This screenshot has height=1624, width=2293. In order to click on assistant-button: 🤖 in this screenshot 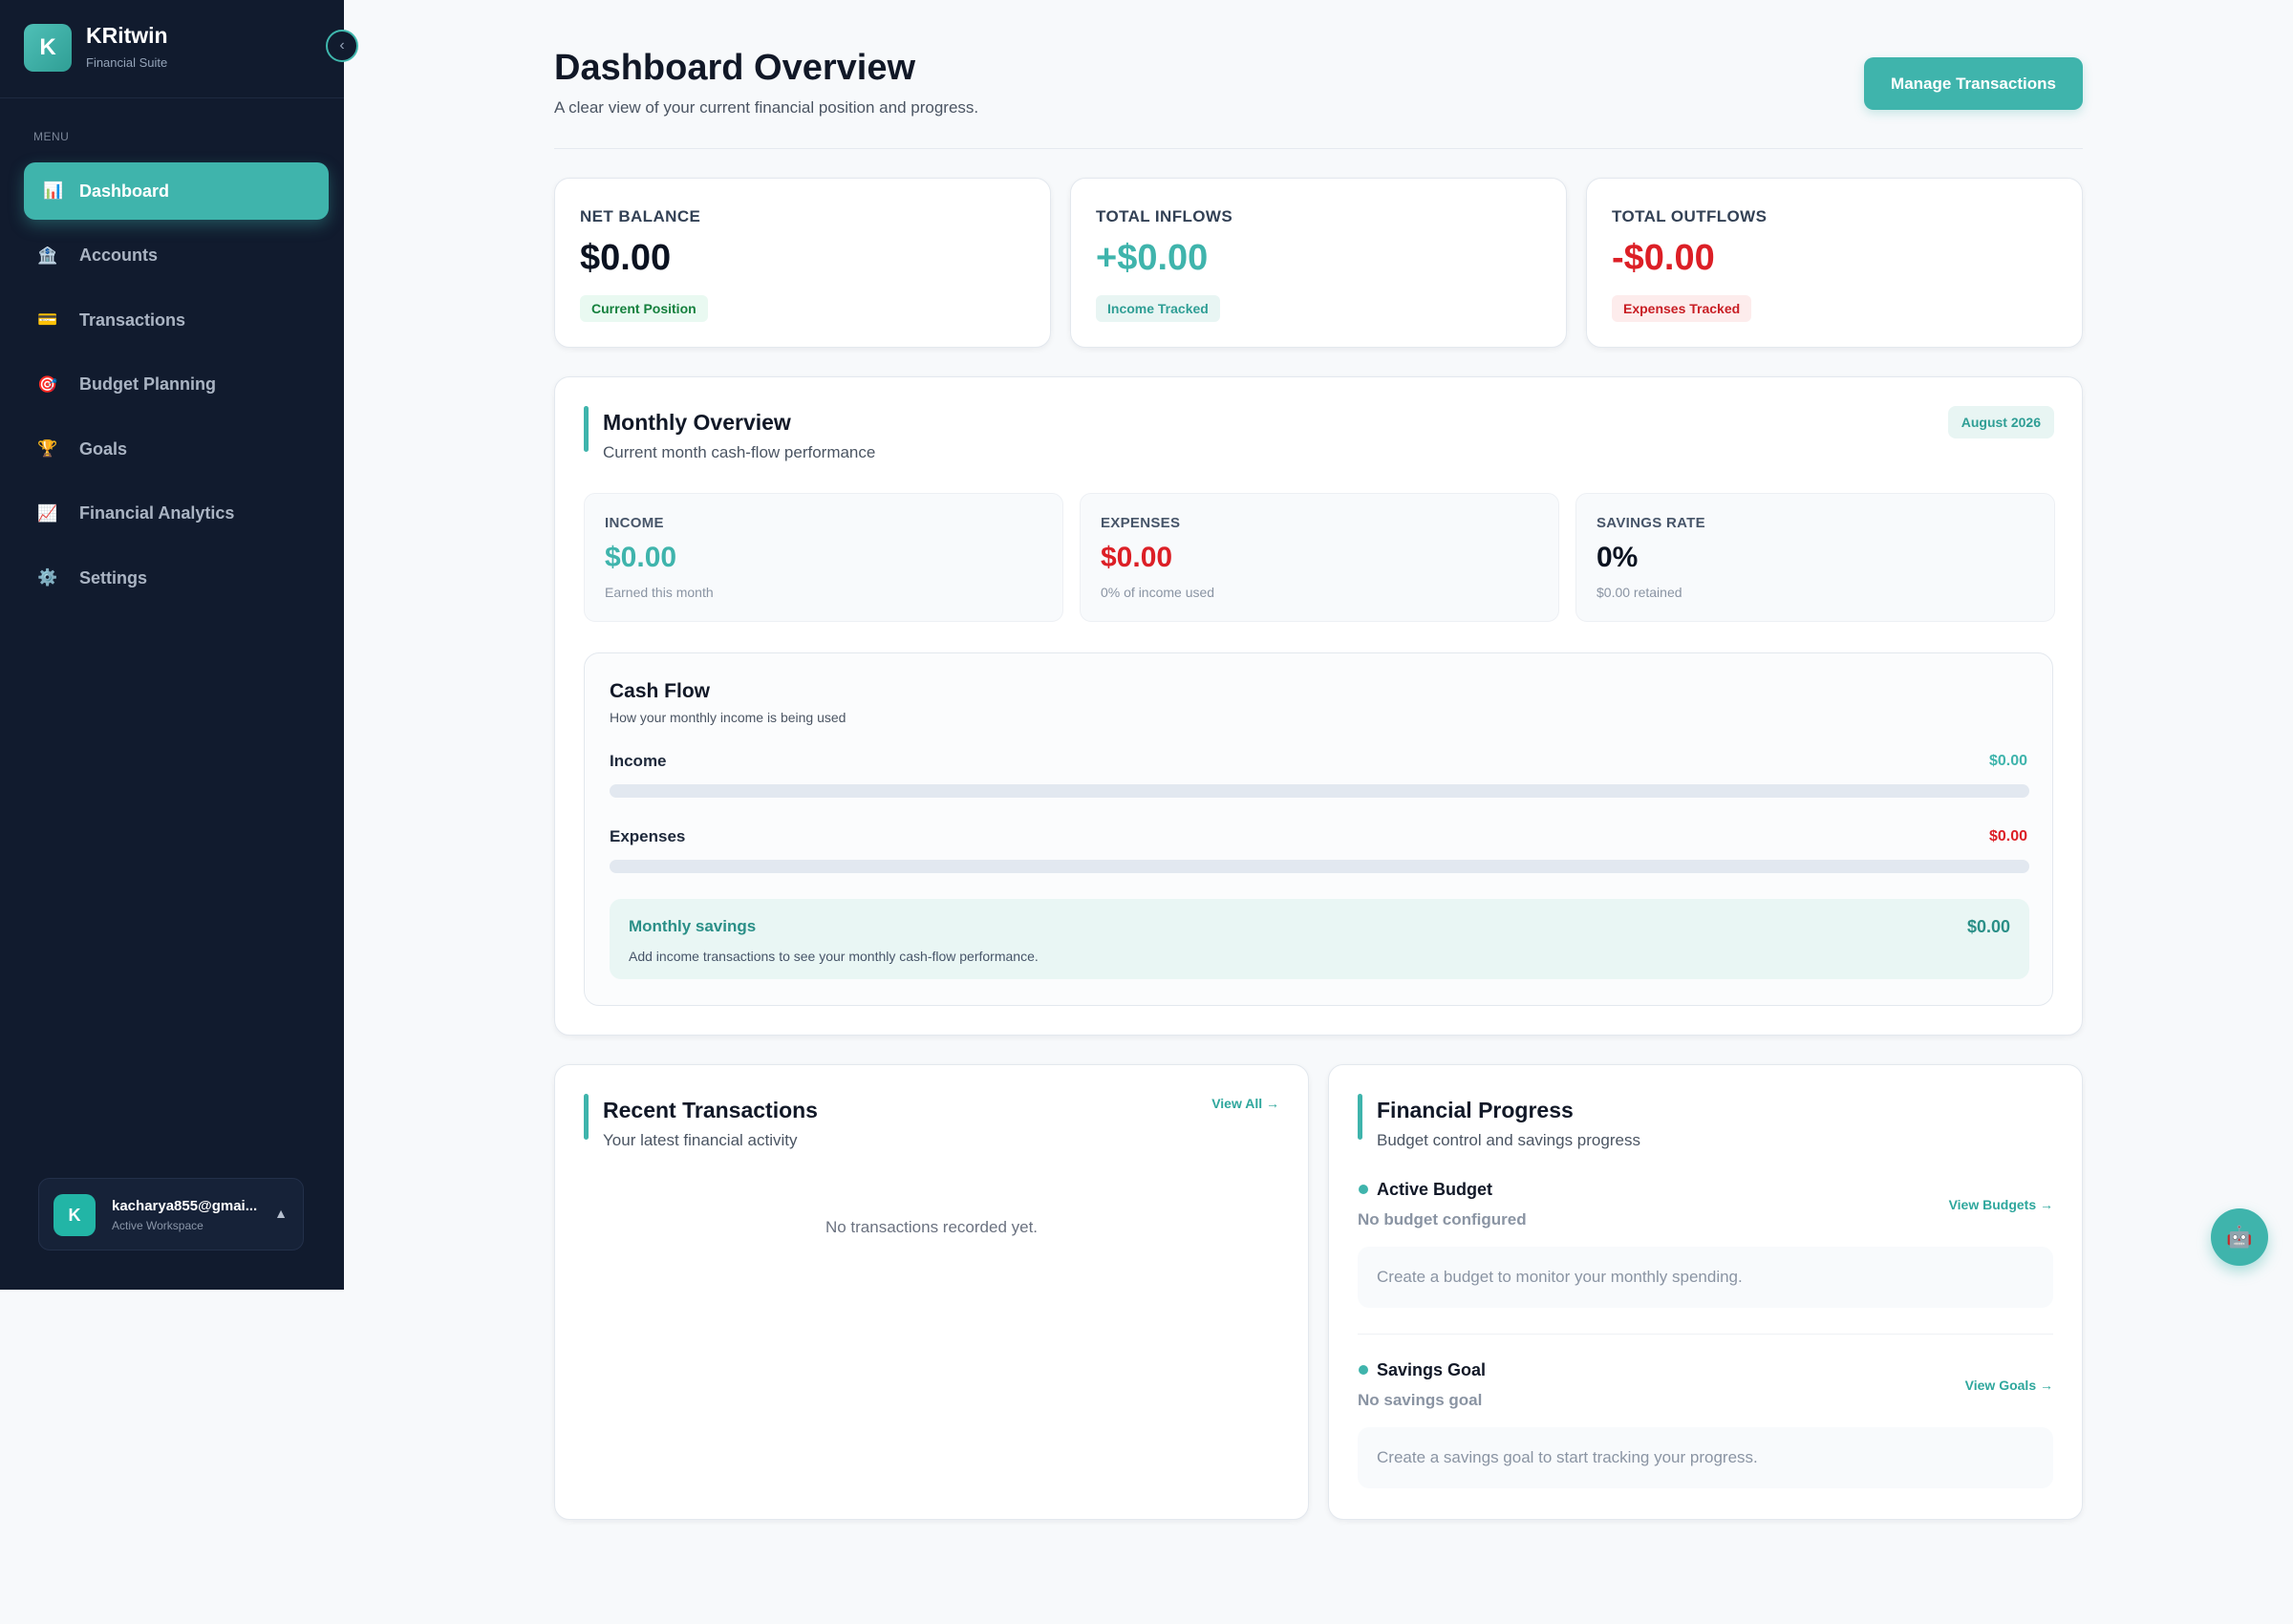, I will do `click(2239, 1237)`.